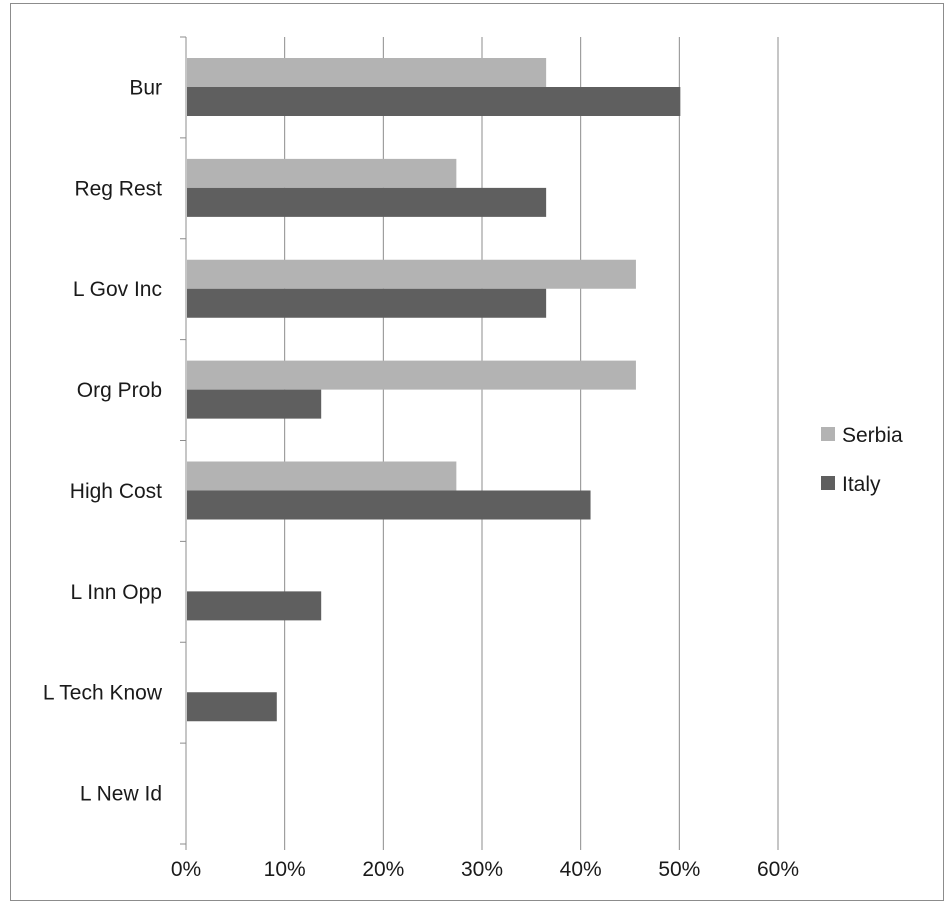 The width and height of the screenshot is (948, 905). What do you see at coordinates (778, 869) in the screenshot?
I see `x-tick-label: 60%` at bounding box center [778, 869].